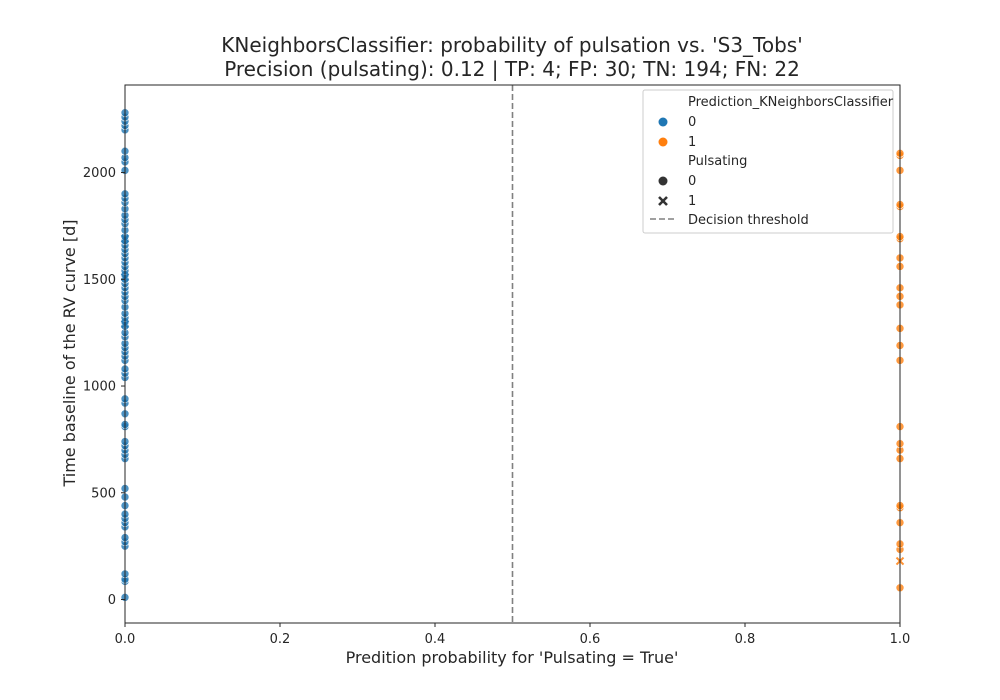 This screenshot has height=700, width=1000. What do you see at coordinates (900, 639) in the screenshot?
I see `x-tick-label: 1.0` at bounding box center [900, 639].